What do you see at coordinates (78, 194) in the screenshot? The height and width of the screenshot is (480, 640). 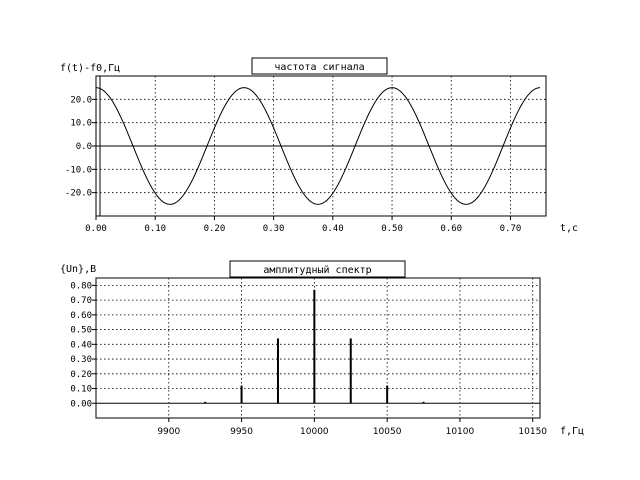 I see `y-tick-label: -20.0` at bounding box center [78, 194].